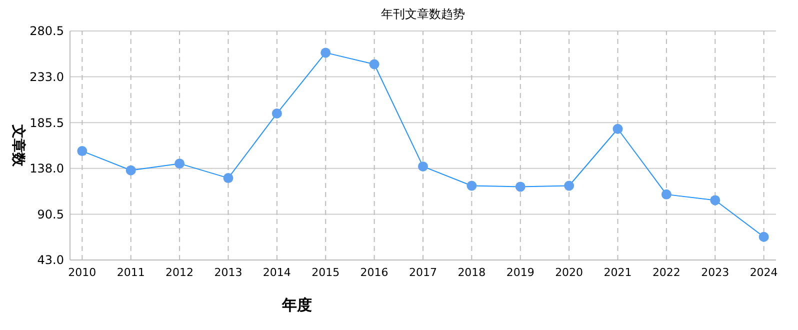  I want to click on x-tick-label: 2022, so click(666, 272).